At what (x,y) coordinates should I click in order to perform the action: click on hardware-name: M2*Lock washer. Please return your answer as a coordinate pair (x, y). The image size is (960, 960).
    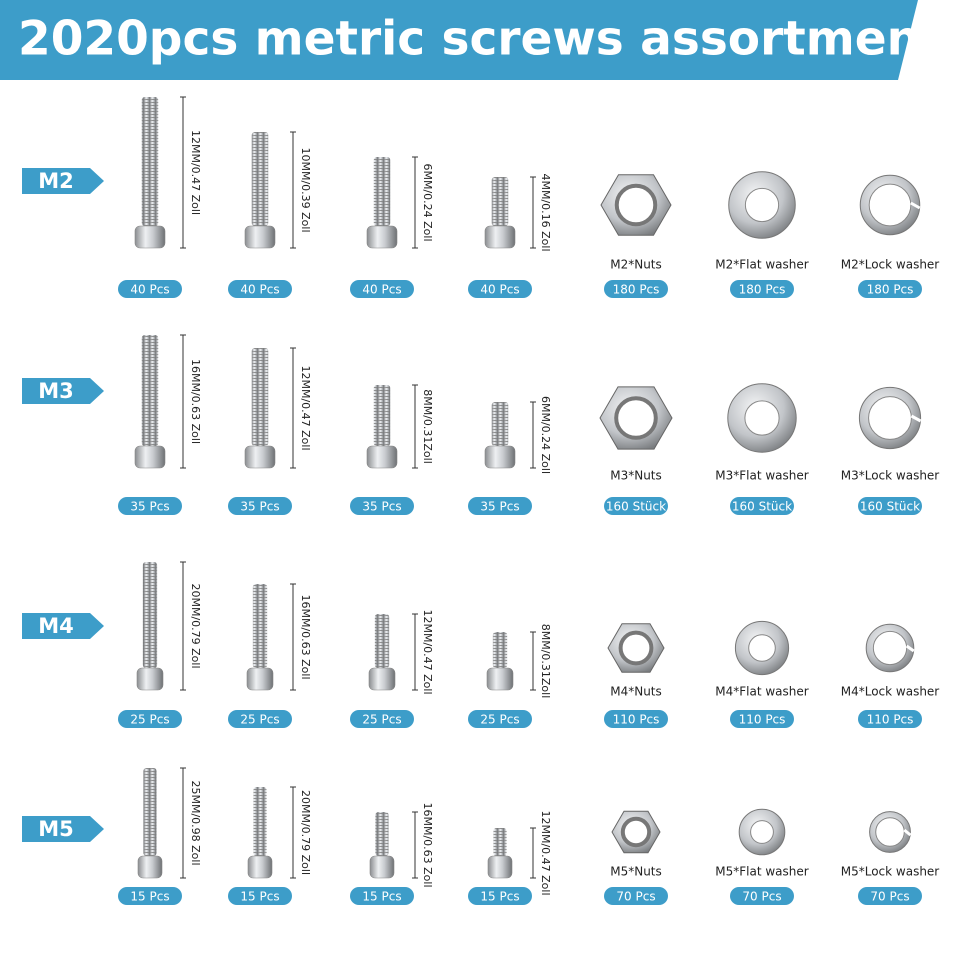
    Looking at the image, I should click on (890, 265).